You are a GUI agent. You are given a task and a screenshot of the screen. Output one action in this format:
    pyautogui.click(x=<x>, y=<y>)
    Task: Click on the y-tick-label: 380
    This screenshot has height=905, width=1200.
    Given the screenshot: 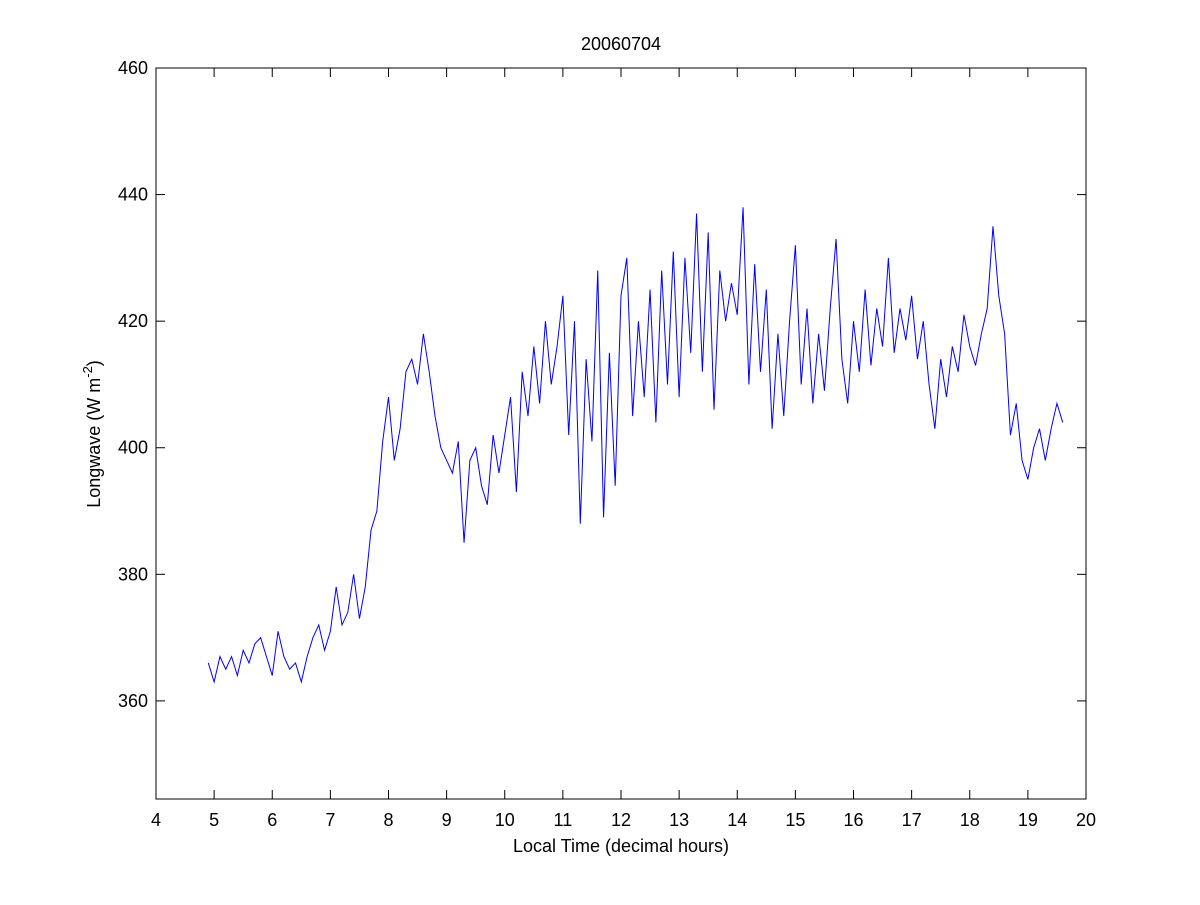 What is the action you would take?
    pyautogui.click(x=133, y=574)
    